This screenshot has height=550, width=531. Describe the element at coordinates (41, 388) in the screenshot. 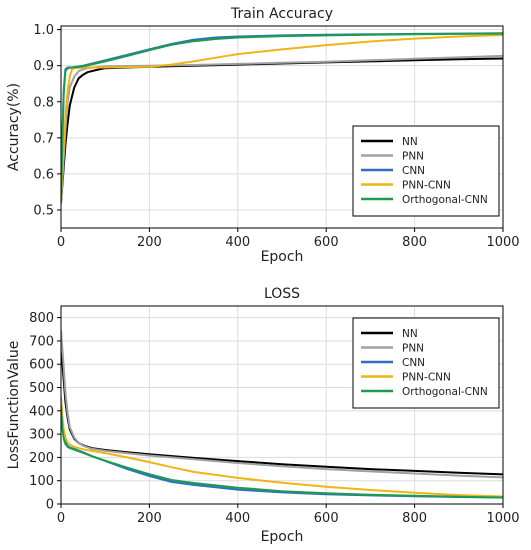

I see `y-tick-label: 500` at that location.